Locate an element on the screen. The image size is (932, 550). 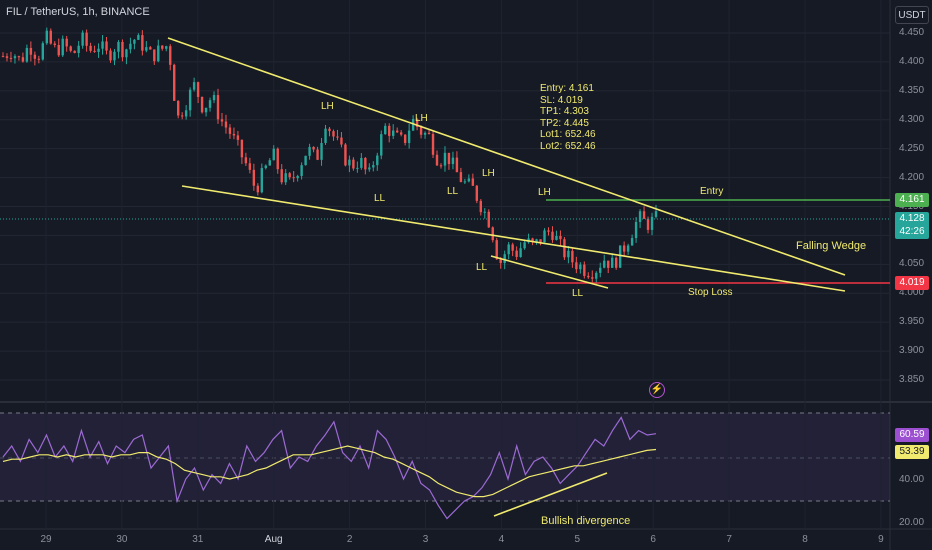
current-price-tag: 4.128 42:26 is located at coordinates (912, 225).